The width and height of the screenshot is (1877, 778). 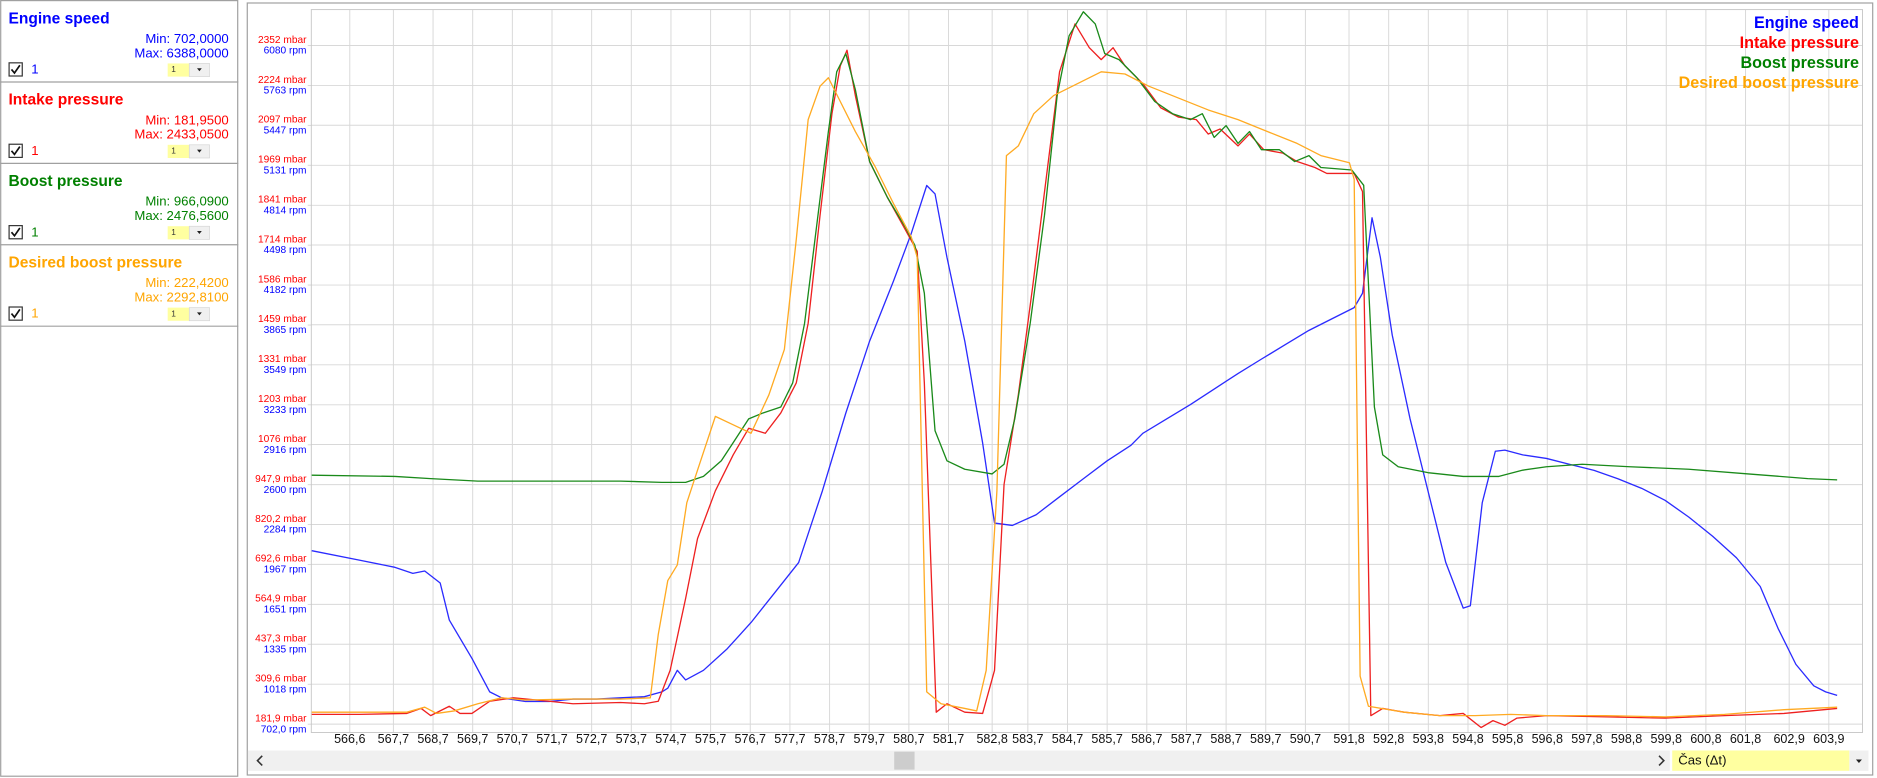 I want to click on y2-tick-label: 5763 rpm, so click(x=285, y=91).